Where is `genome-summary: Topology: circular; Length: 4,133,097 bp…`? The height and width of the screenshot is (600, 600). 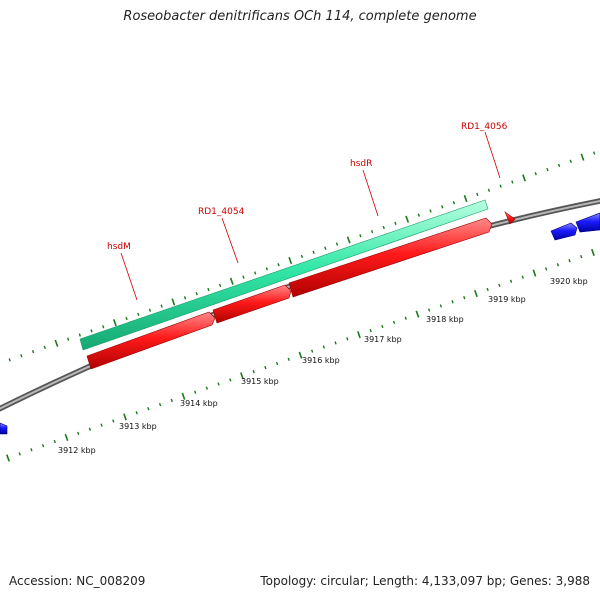 genome-summary: Topology: circular; Length: 4,133,097 bp… is located at coordinates (425, 581).